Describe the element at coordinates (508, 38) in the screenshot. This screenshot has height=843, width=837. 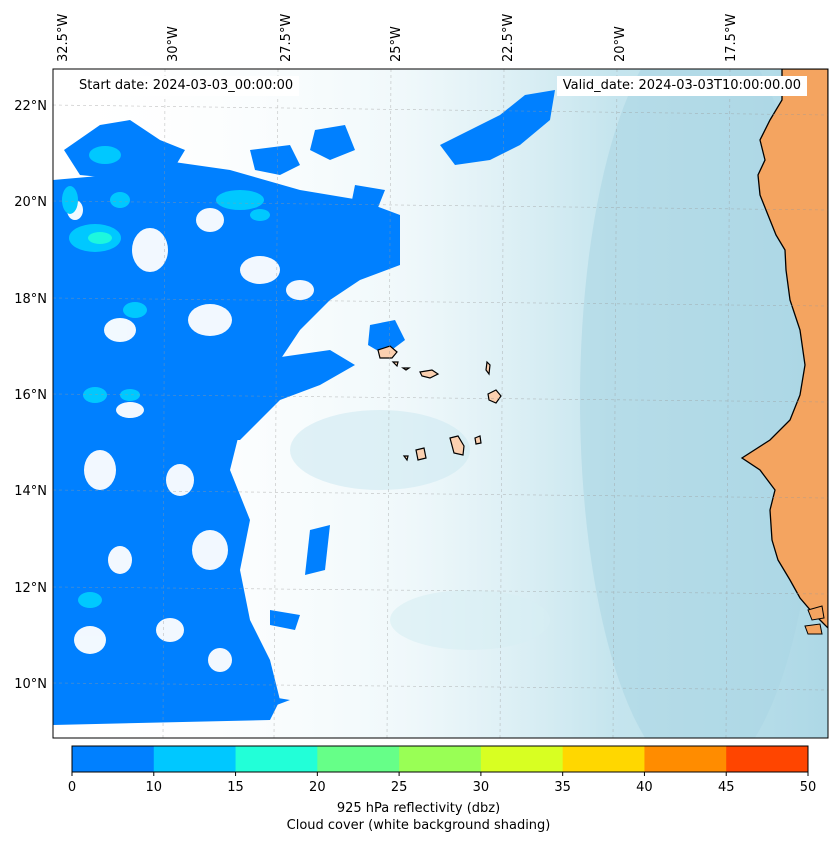
I see `lon-label: 22.5°W` at that location.